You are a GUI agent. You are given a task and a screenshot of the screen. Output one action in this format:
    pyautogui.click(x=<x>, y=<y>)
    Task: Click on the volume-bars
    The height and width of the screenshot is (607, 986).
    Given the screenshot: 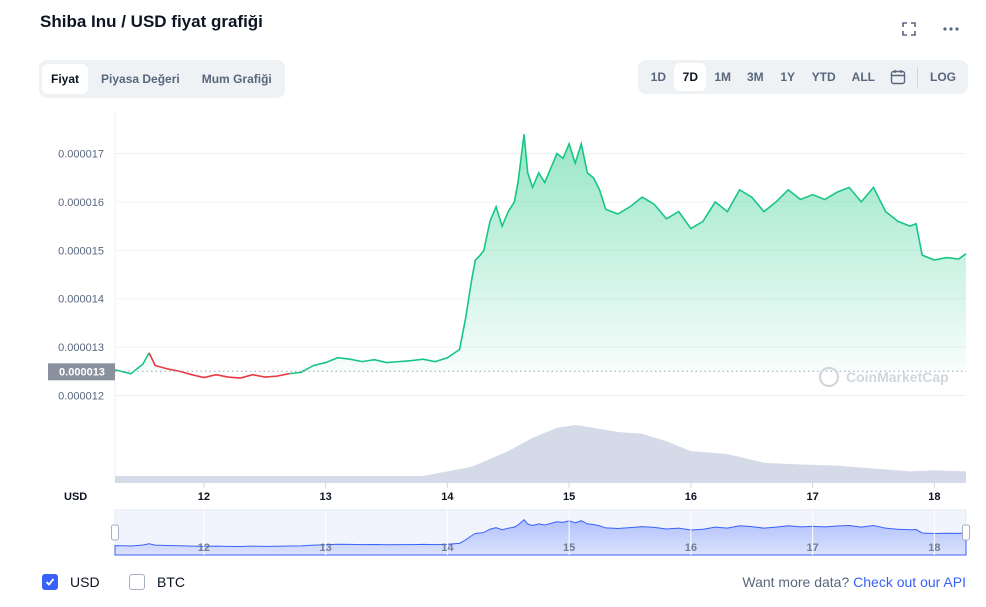 What is the action you would take?
    pyautogui.click(x=540, y=454)
    